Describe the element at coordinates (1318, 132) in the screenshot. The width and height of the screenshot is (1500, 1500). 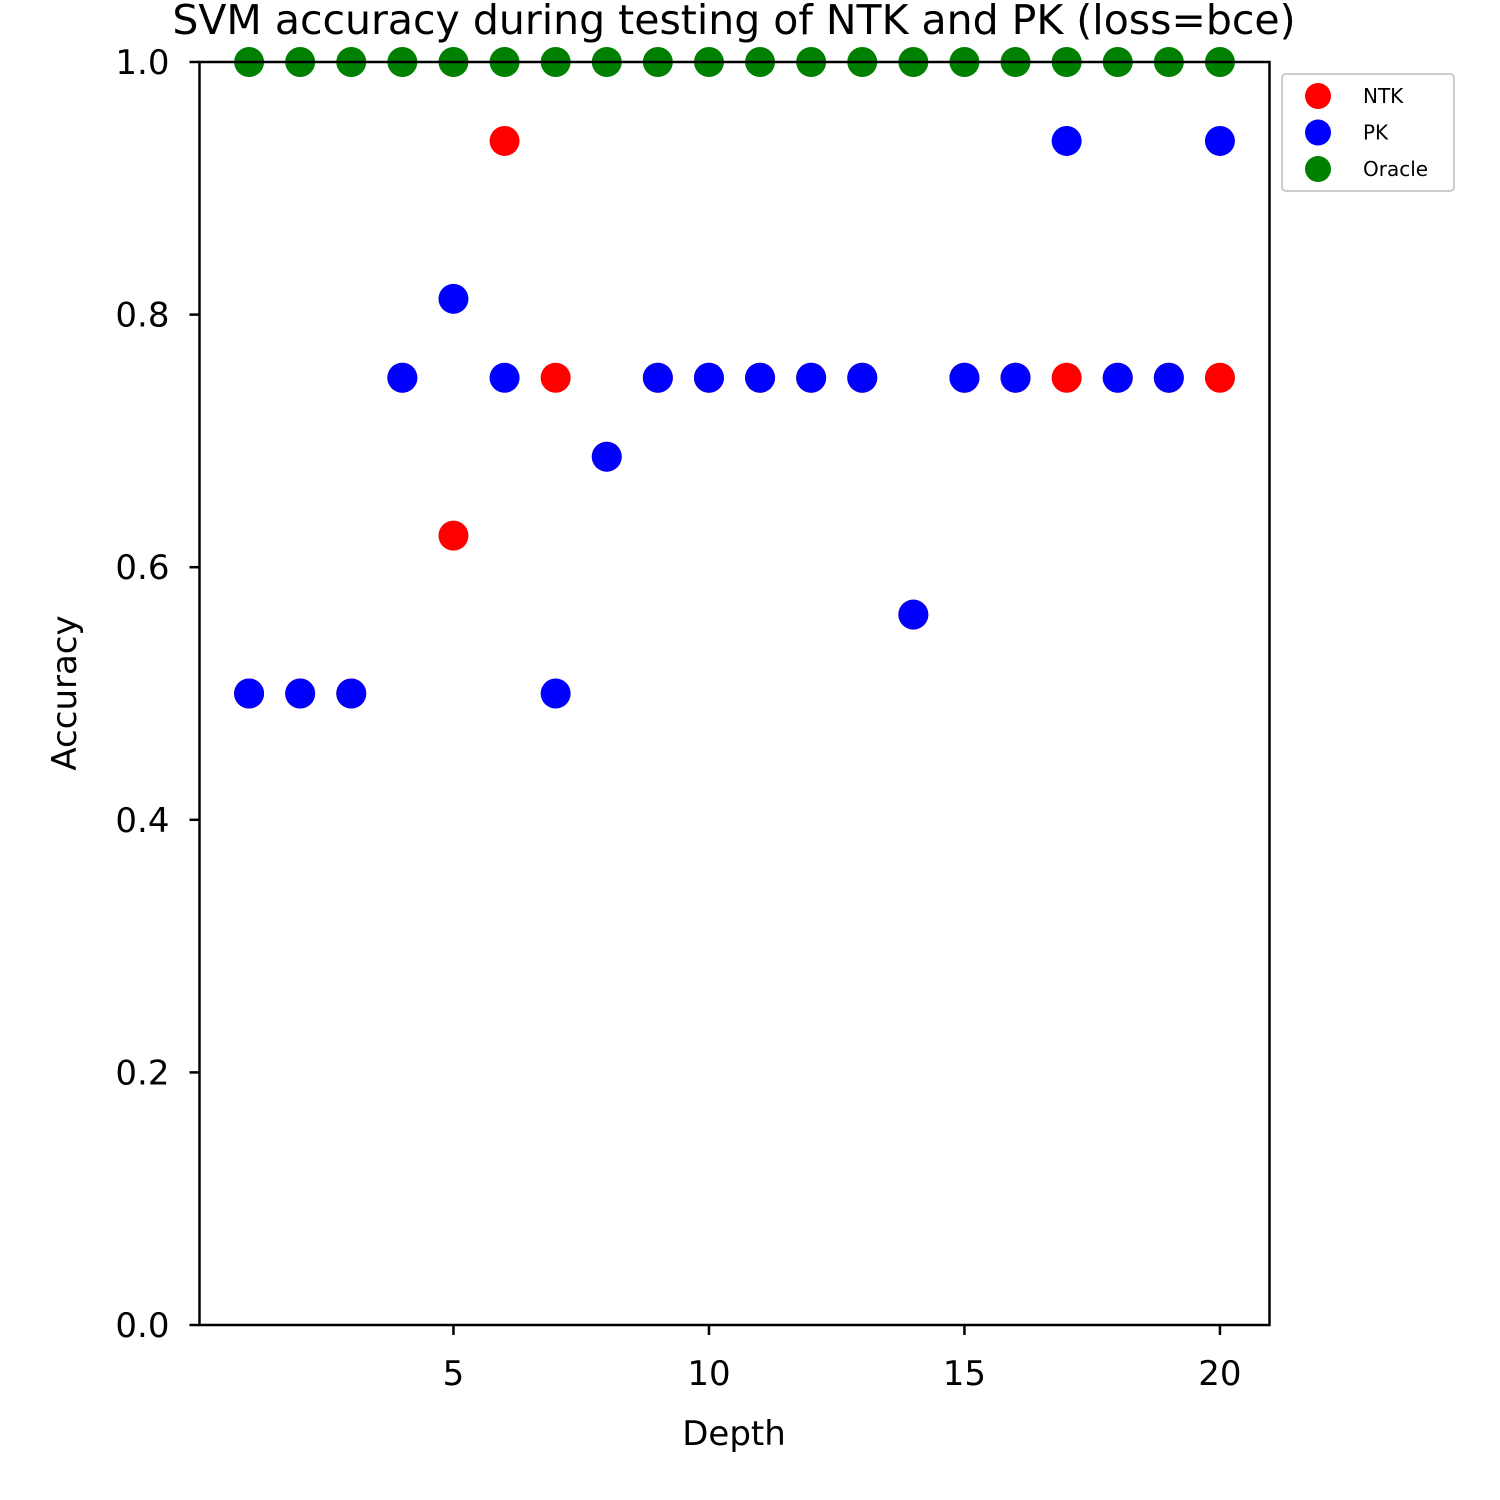
I see `legend-marker-pk` at that location.